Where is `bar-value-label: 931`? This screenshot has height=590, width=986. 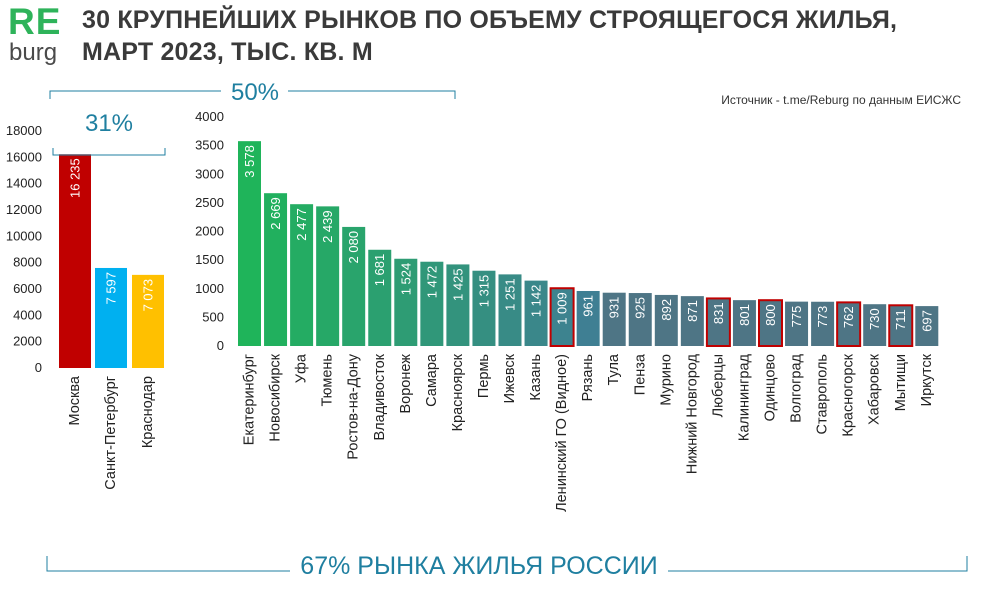
bar-value-label: 931 is located at coordinates (614, 308).